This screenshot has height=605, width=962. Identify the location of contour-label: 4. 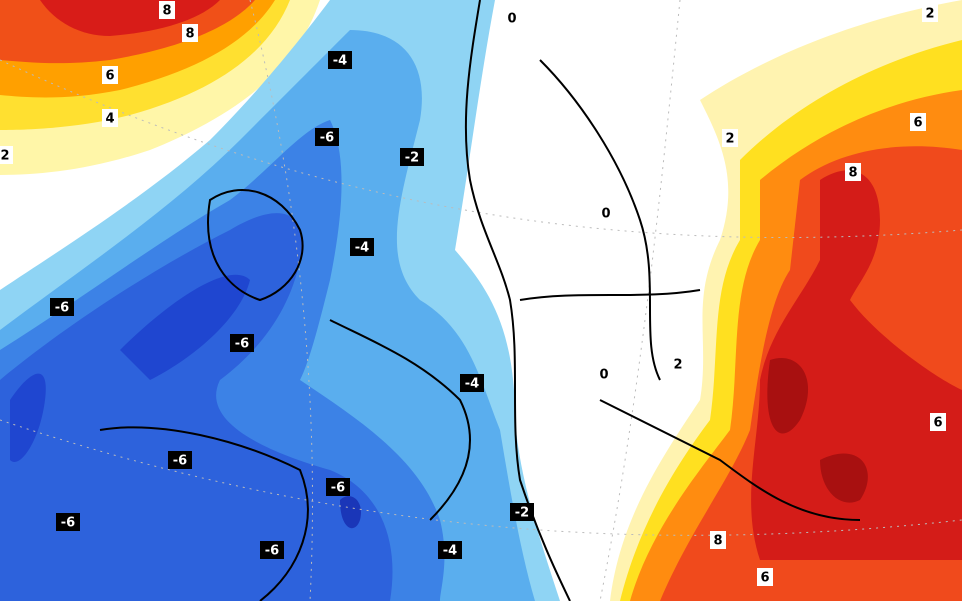
(109, 119).